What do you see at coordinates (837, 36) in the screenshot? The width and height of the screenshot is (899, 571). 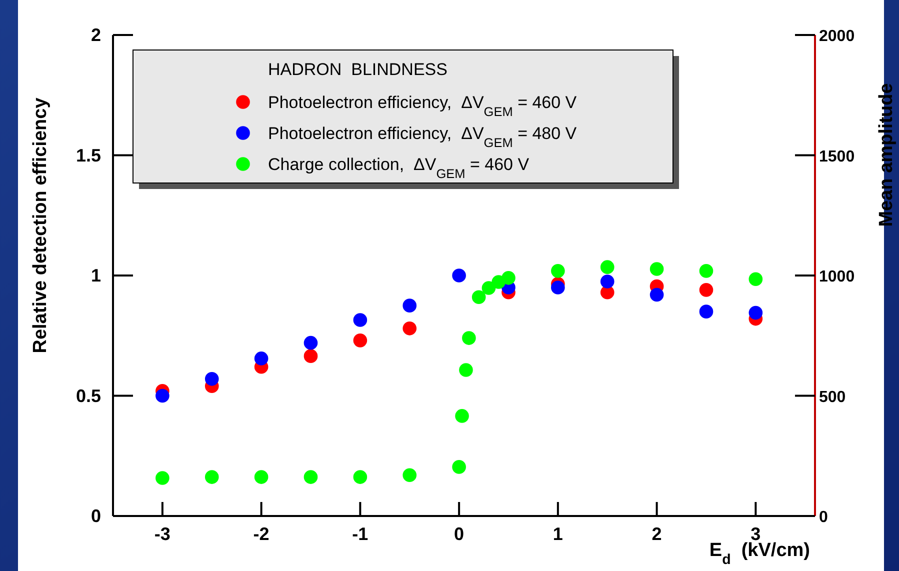 I see `y2-tick-label: 2000` at bounding box center [837, 36].